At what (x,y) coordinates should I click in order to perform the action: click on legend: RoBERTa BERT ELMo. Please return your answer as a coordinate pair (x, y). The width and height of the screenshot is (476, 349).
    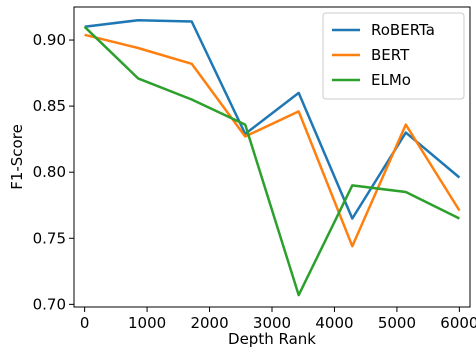
    Looking at the image, I should click on (393, 56).